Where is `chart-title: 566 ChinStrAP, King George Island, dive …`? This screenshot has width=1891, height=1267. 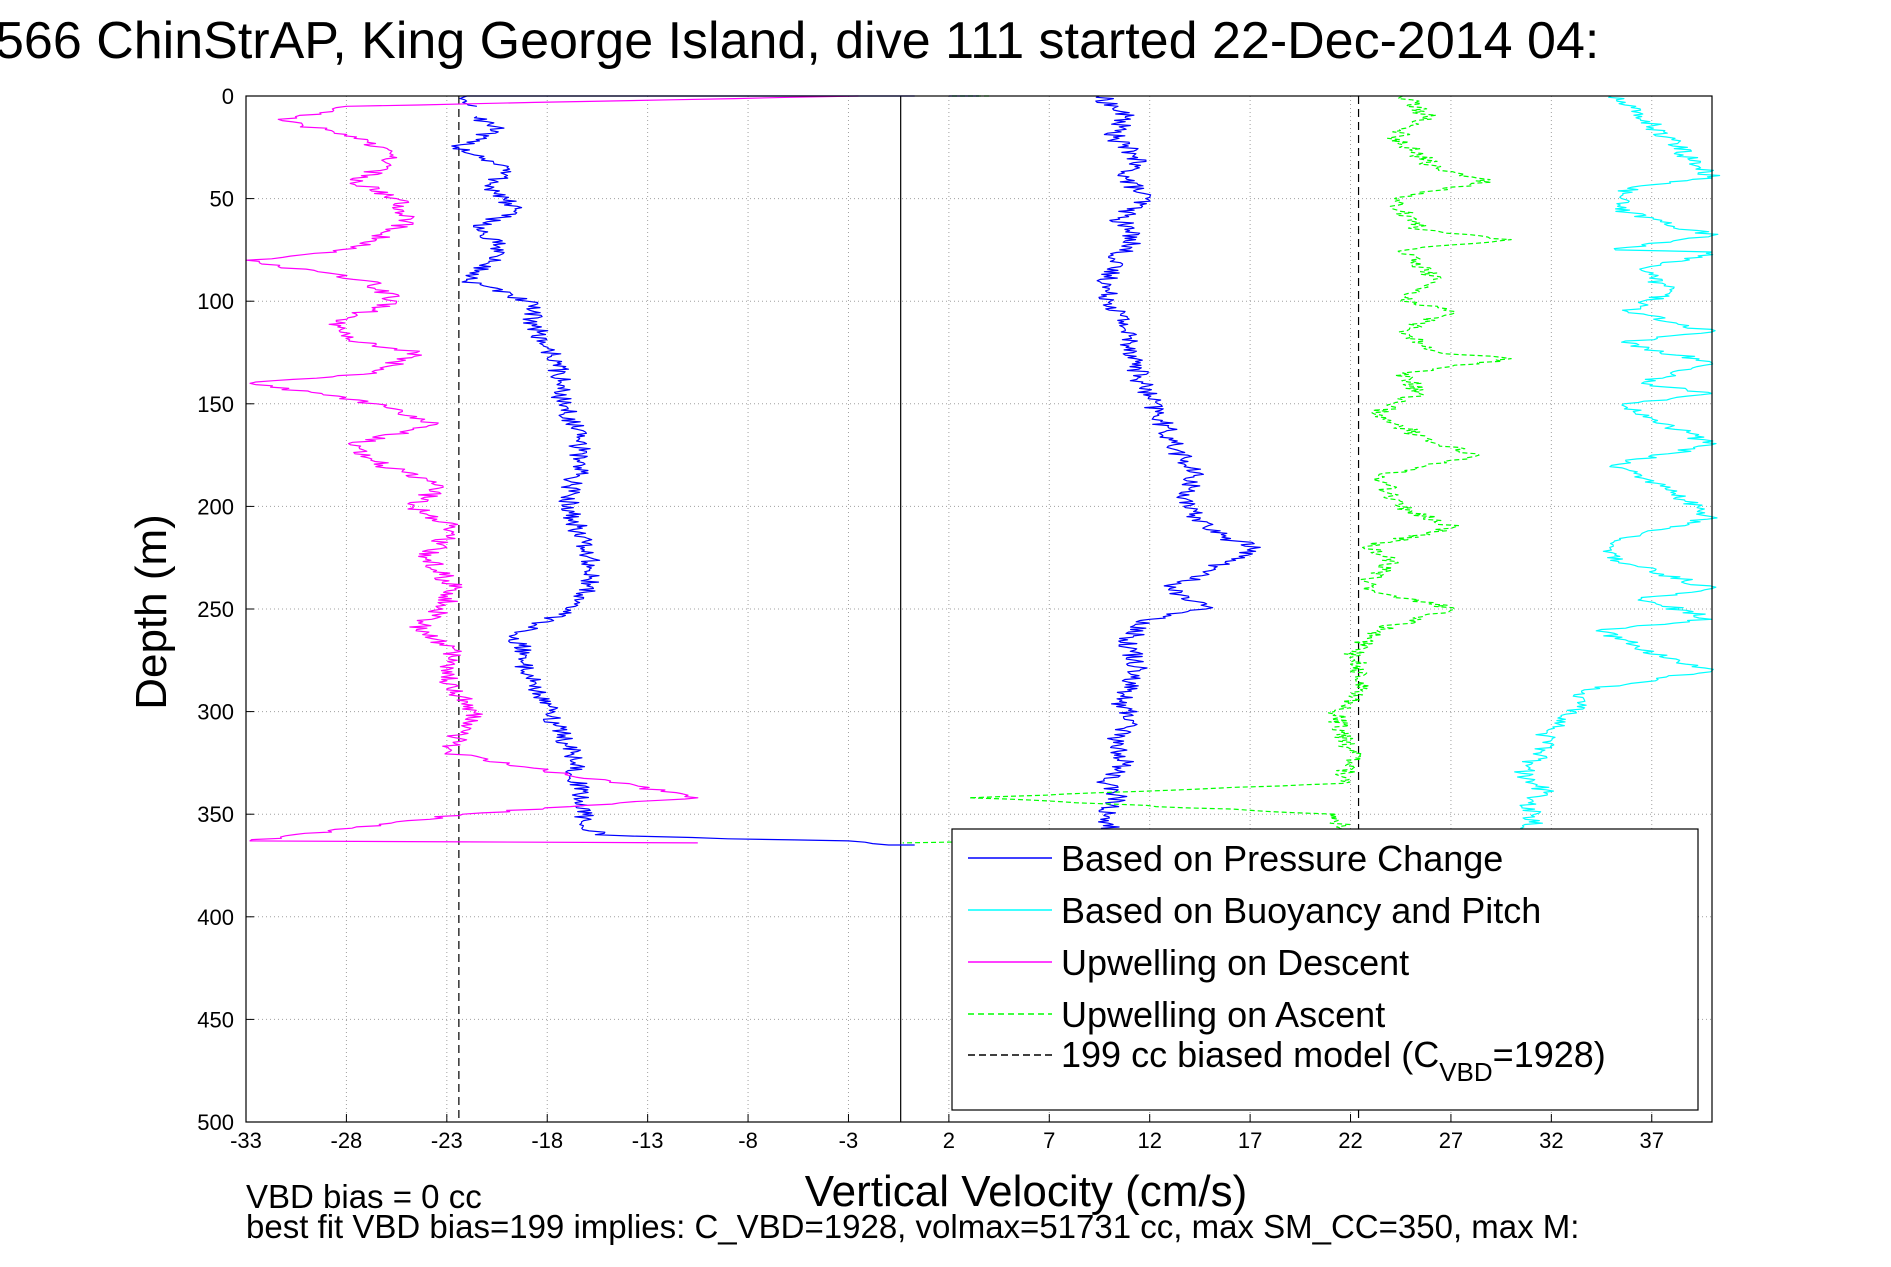 chart-title: 566 ChinStrAP, King George Island, dive … is located at coordinates (799, 41).